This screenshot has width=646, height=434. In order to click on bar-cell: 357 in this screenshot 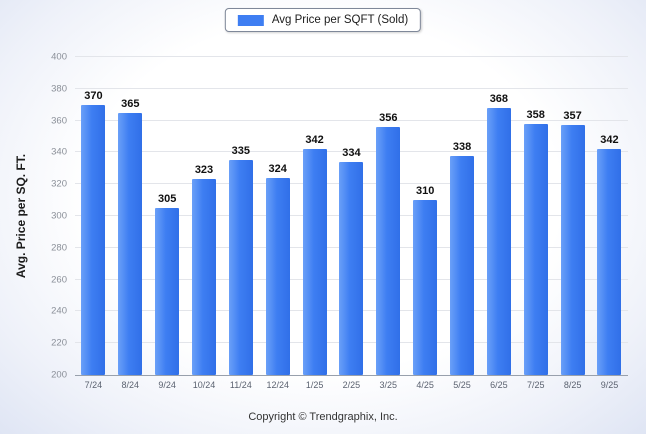, I will do `click(573, 216)`.